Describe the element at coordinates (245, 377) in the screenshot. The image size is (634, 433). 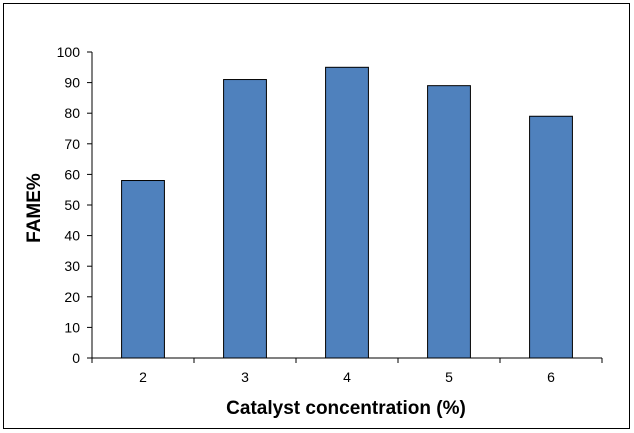
I see `x-tick-label: 3` at that location.